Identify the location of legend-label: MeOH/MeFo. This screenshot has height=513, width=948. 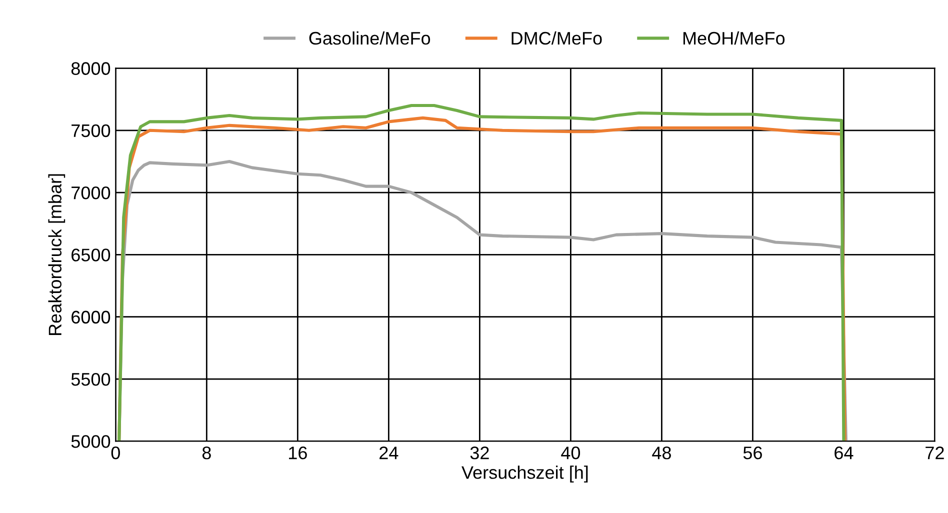
(734, 38).